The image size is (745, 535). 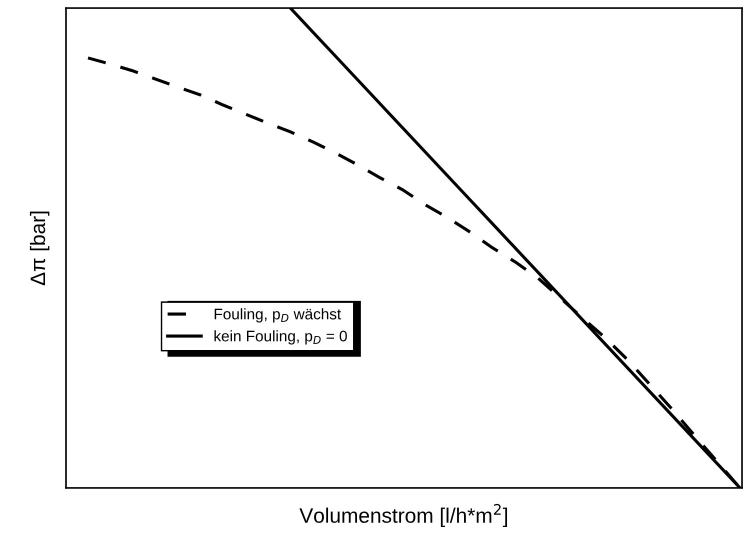 I want to click on legend-label: kein Fouling, p$_{D}$ = 0, so click(x=280, y=337).